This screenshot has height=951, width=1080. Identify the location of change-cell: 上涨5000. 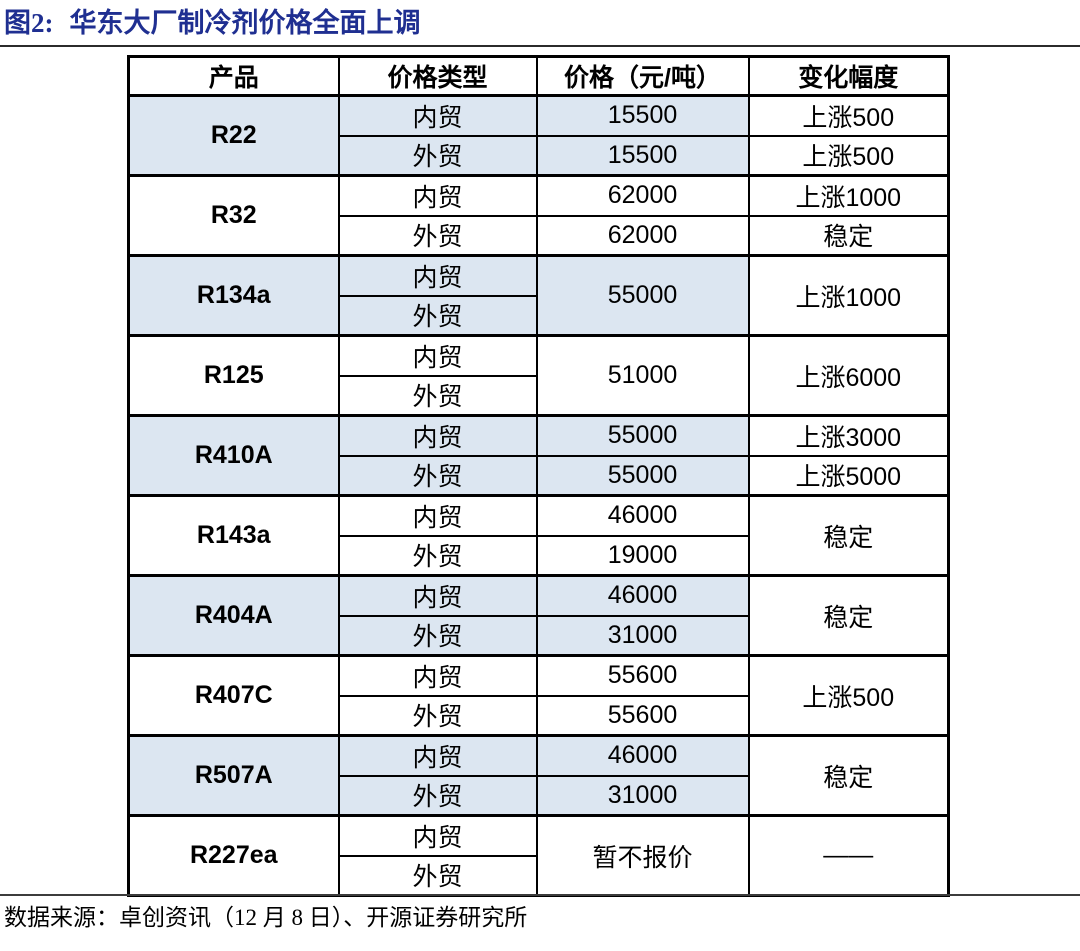
(848, 475).